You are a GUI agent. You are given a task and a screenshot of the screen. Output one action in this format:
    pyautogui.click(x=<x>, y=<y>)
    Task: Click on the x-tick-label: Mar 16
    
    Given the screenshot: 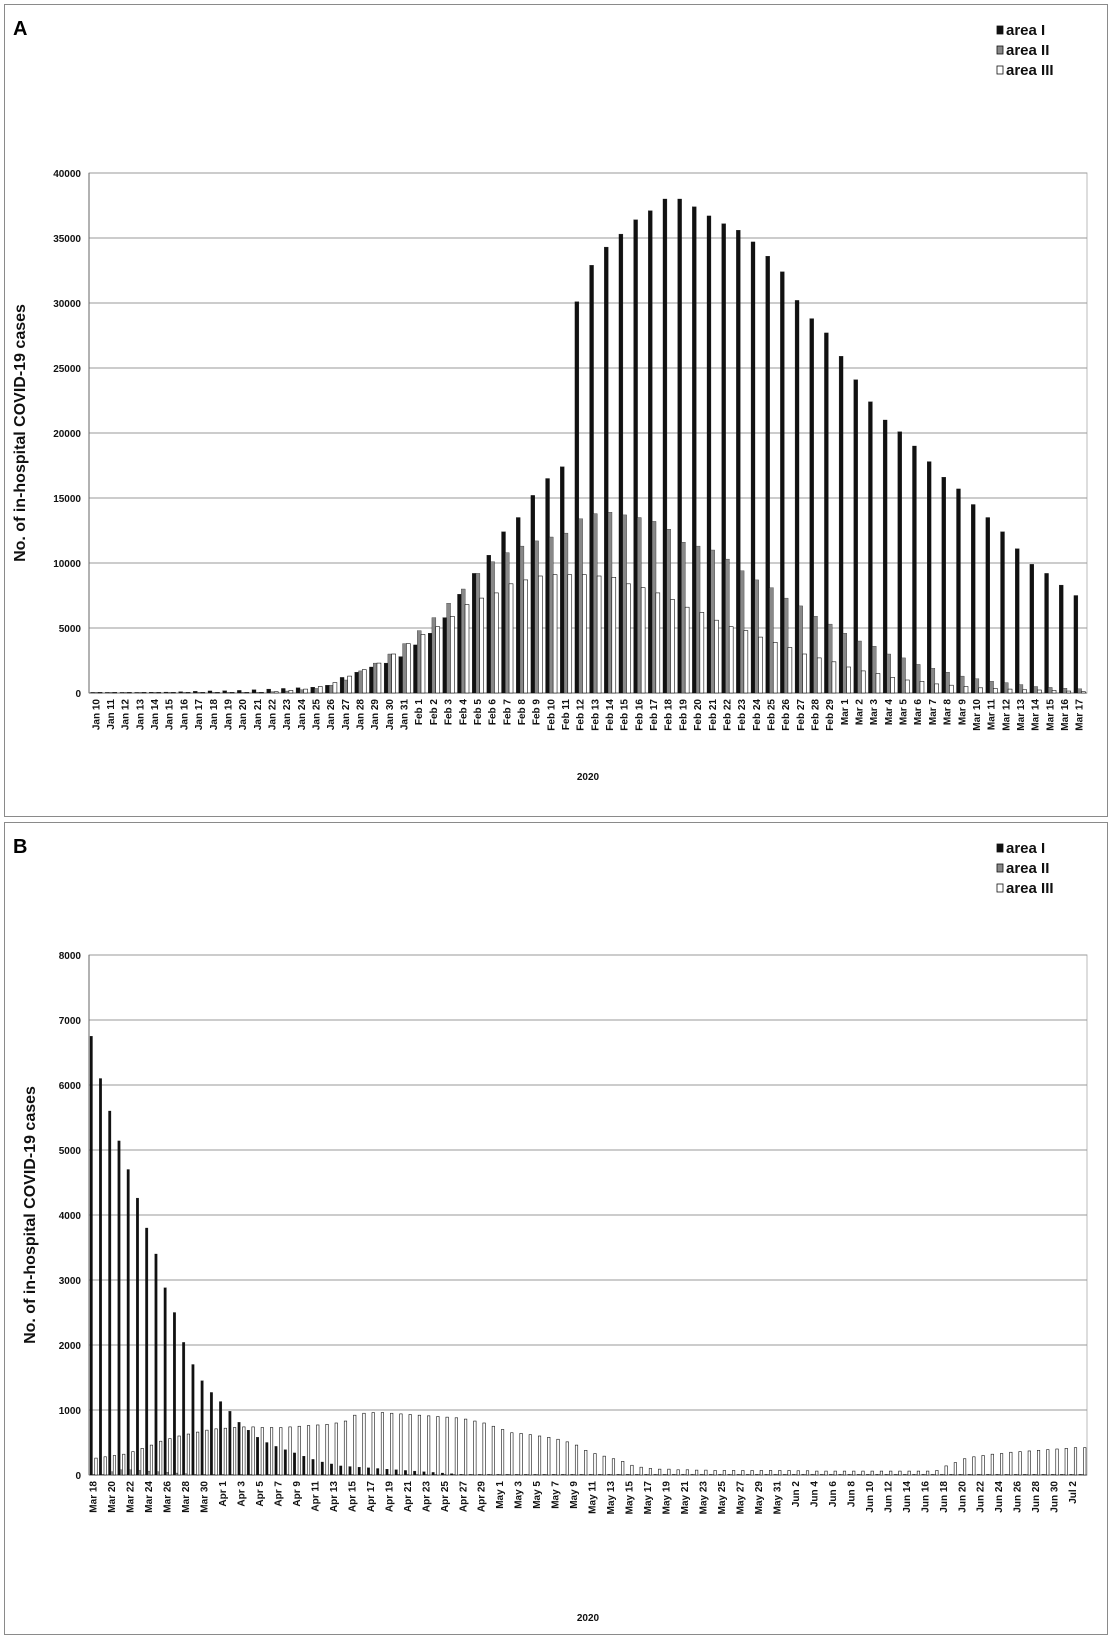 What is the action you would take?
    pyautogui.click(x=1065, y=715)
    